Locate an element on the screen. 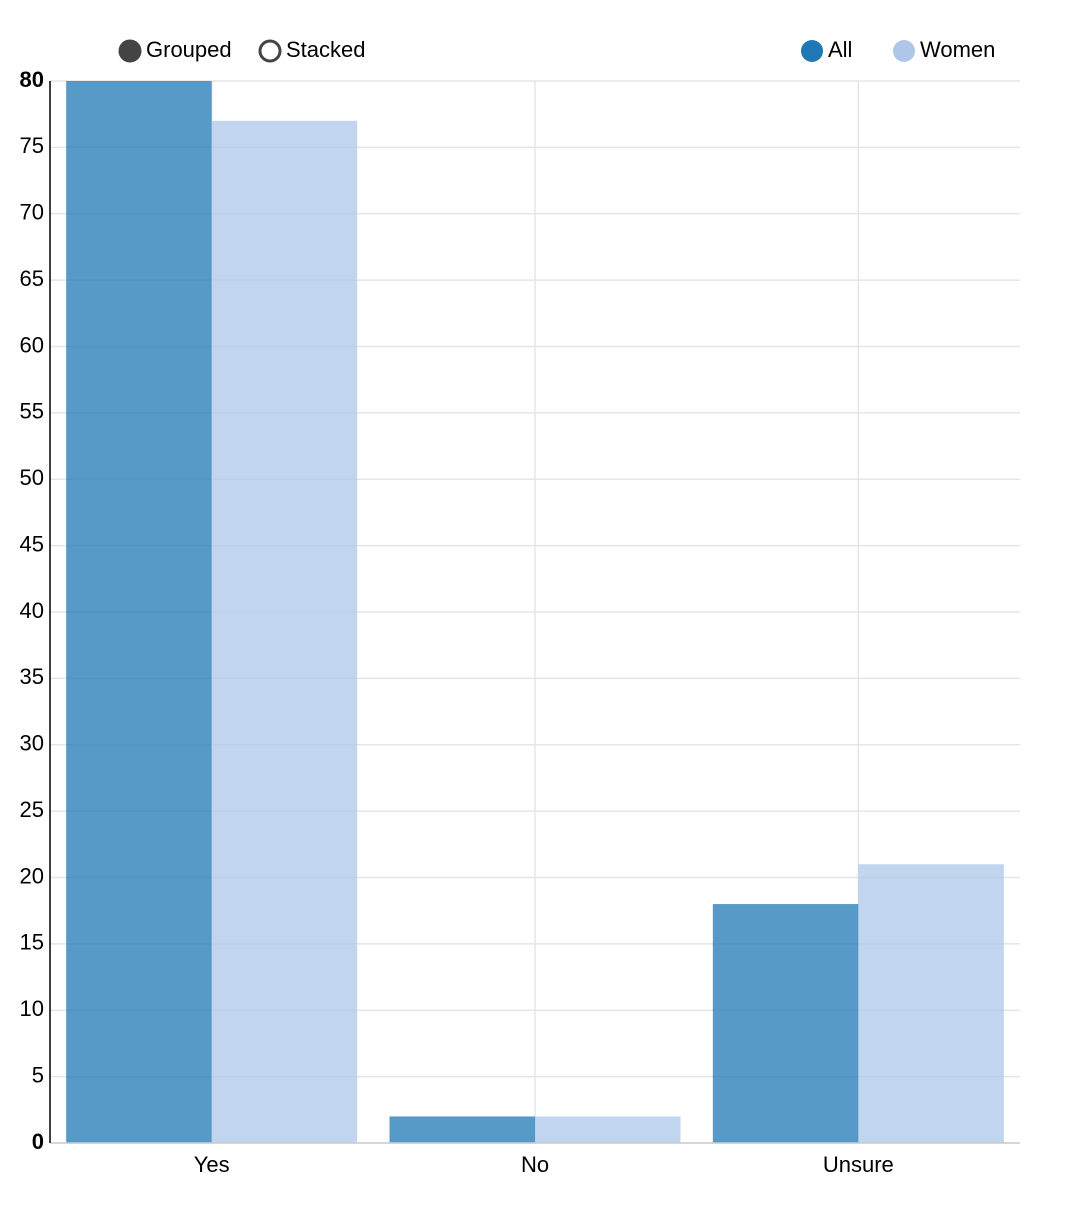  legend-label: Women is located at coordinates (957, 49).